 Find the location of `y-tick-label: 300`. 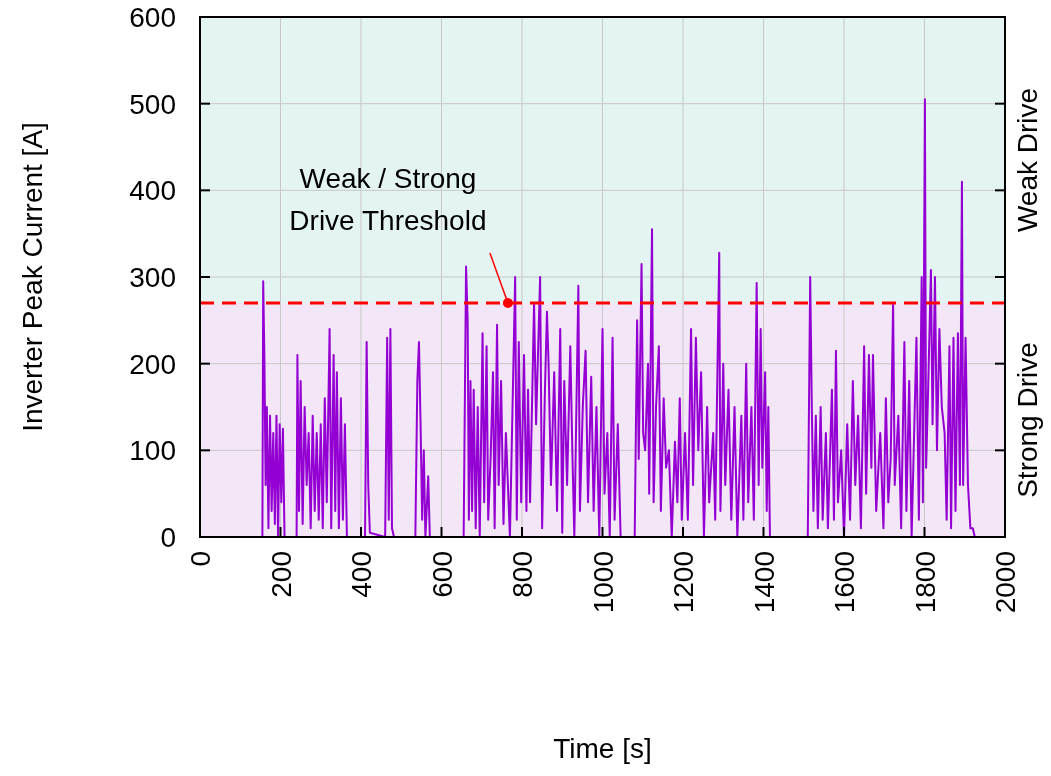

y-tick-label: 300 is located at coordinates (152, 277).